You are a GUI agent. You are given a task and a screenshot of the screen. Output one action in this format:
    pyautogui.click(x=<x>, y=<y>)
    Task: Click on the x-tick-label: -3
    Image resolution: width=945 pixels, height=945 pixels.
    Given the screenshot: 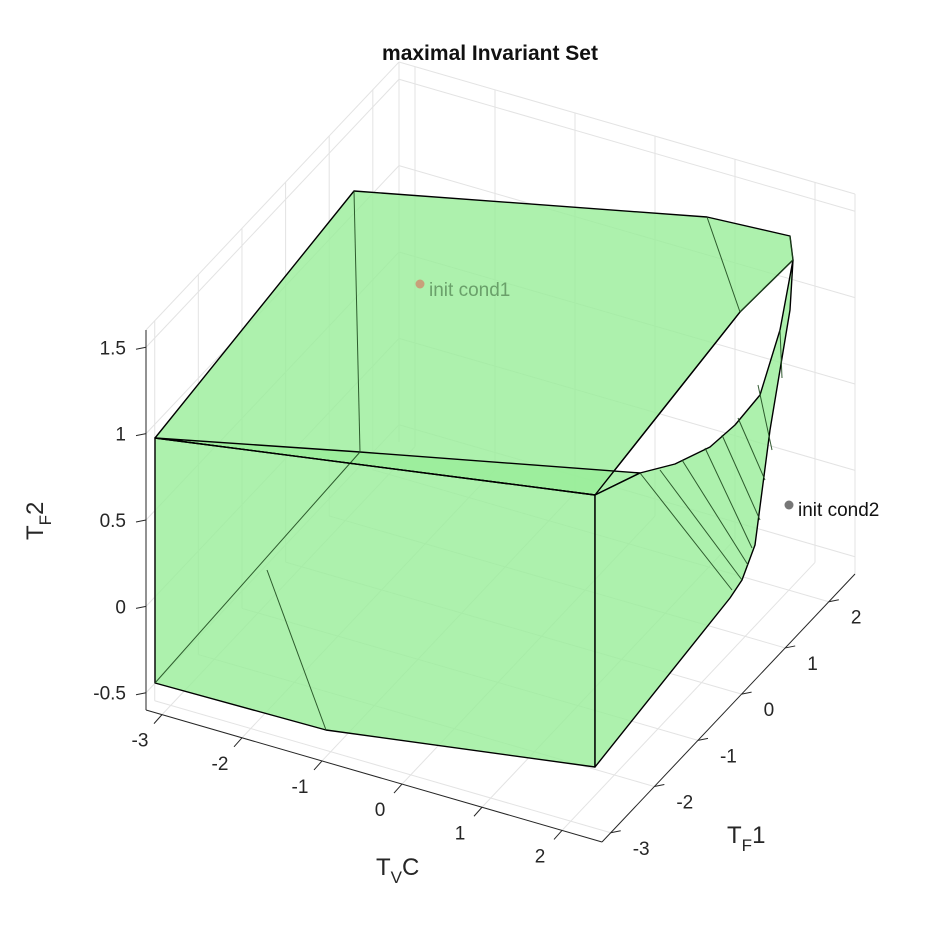 What is the action you would take?
    pyautogui.click(x=140, y=741)
    